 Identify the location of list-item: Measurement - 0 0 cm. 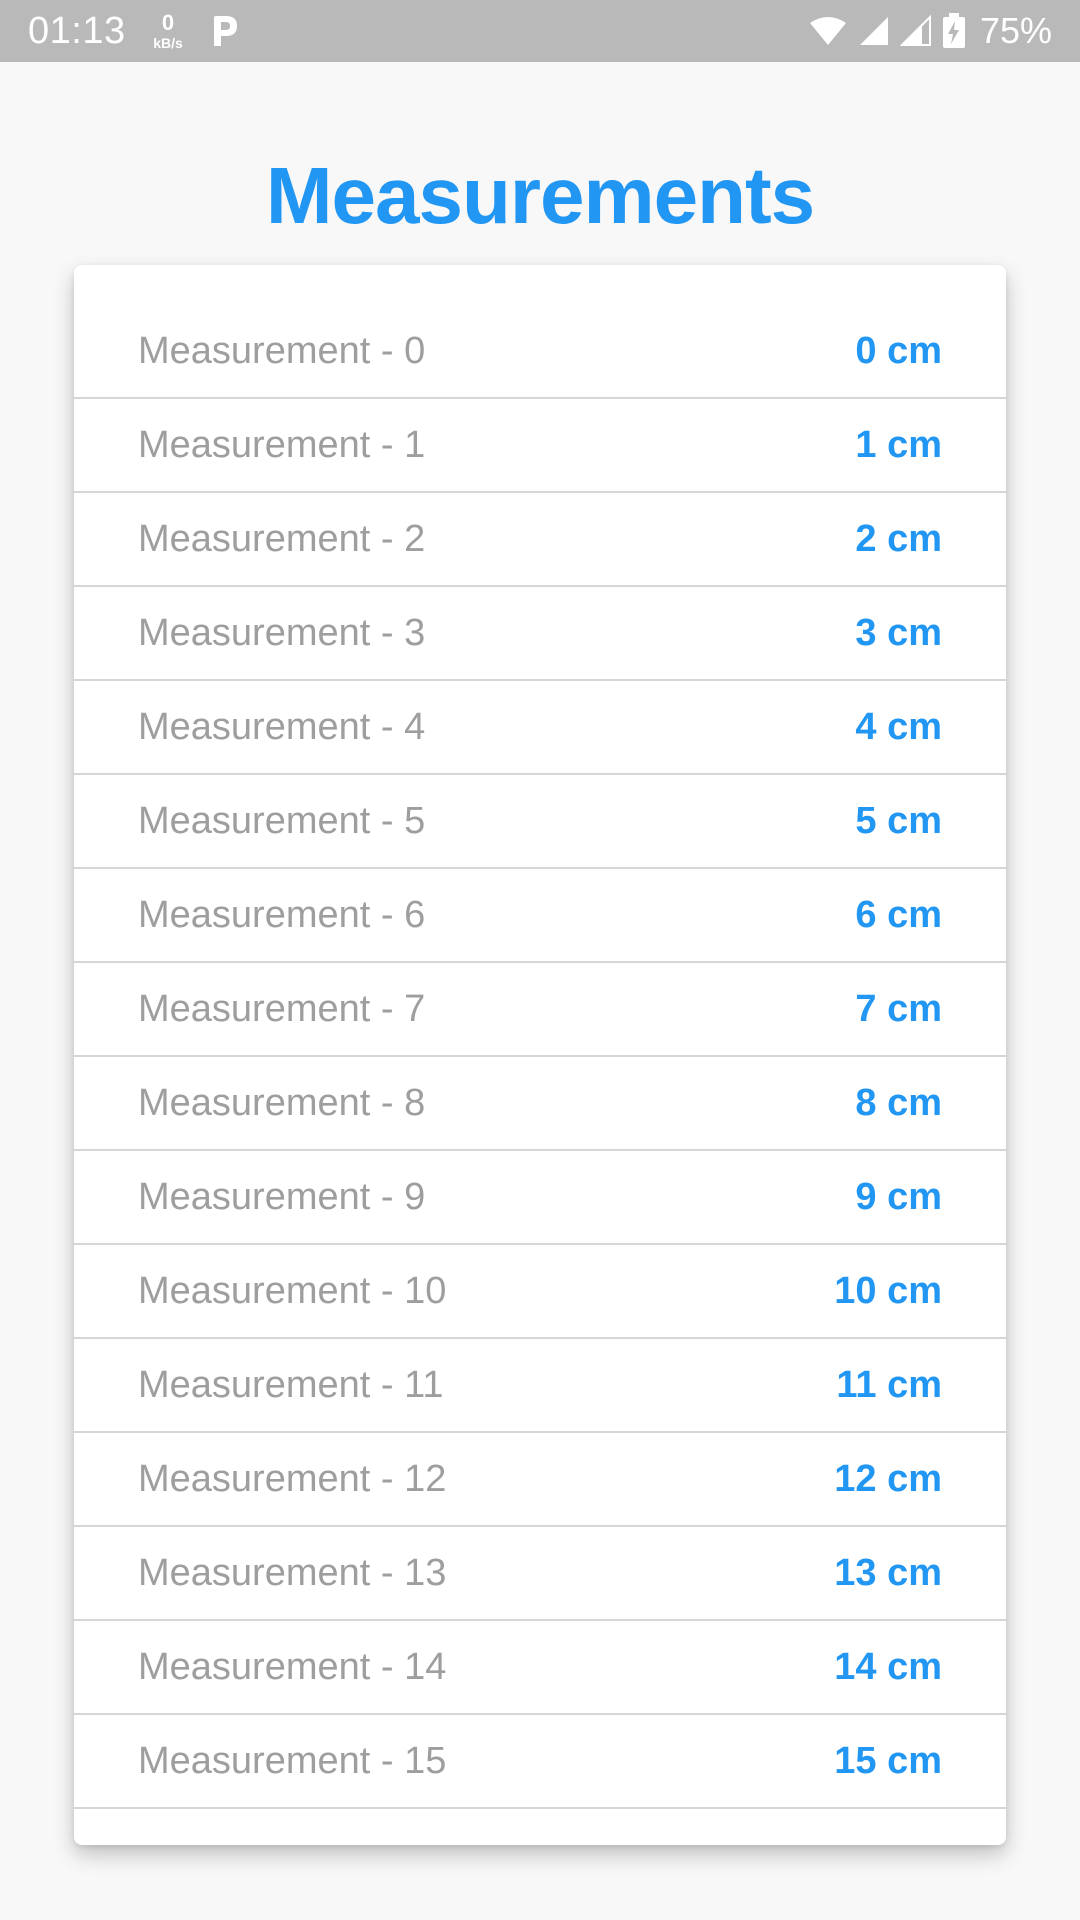
(540, 352).